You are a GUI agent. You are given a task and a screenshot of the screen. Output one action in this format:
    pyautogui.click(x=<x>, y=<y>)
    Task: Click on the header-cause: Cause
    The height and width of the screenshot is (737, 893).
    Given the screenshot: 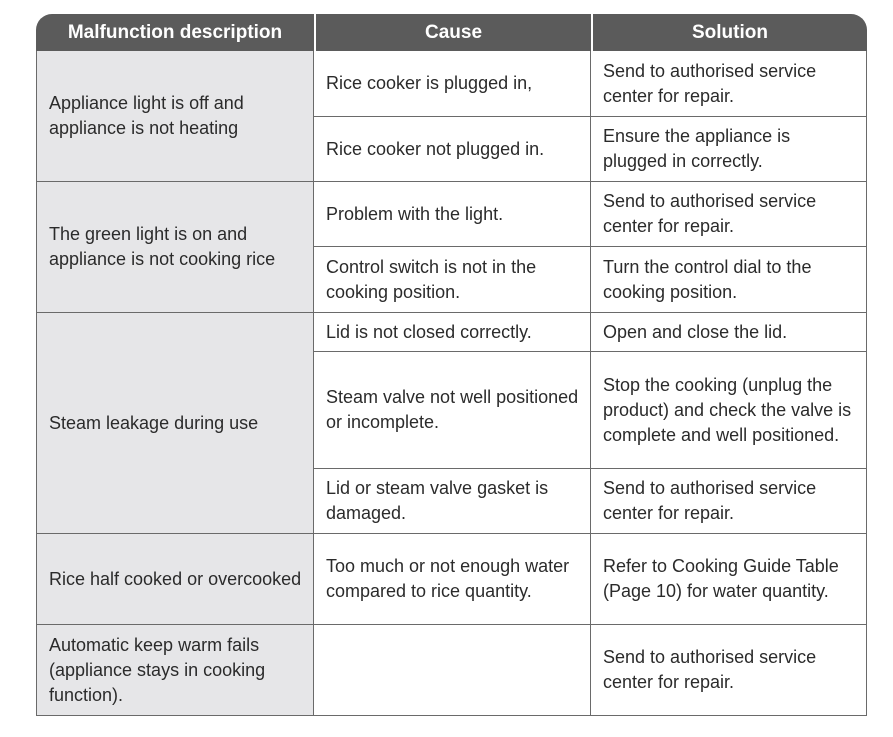 What is the action you would take?
    pyautogui.click(x=452, y=32)
    